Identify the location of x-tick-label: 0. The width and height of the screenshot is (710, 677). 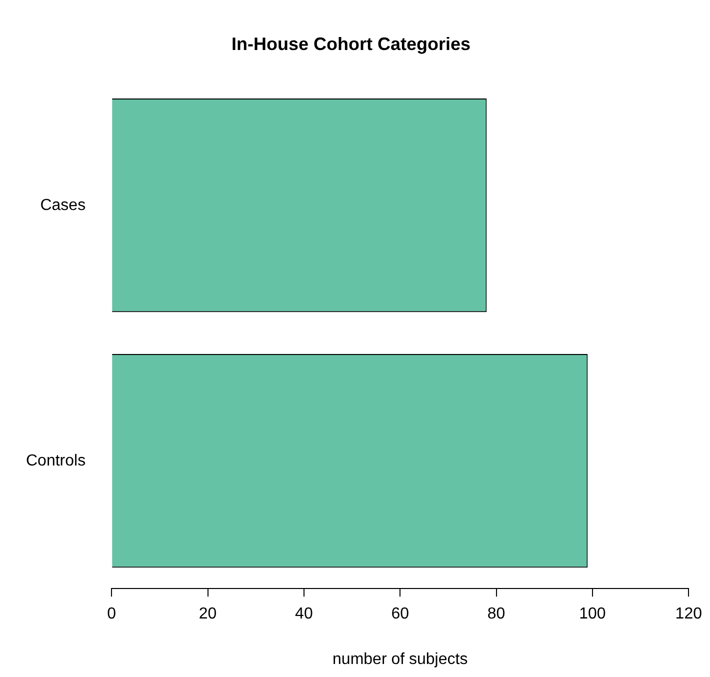
(111, 614).